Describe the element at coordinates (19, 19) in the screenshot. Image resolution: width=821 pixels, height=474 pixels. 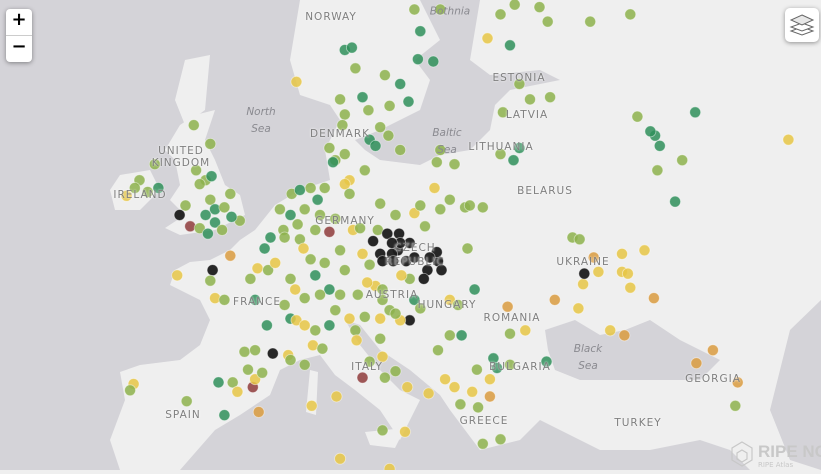
I see `zoom-in-button: +` at that location.